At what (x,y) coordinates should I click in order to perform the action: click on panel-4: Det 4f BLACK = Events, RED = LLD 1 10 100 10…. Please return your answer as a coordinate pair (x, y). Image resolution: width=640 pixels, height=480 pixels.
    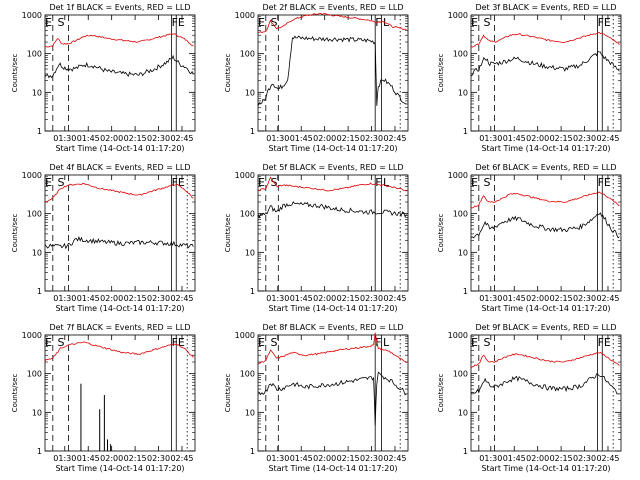
    Looking at the image, I should click on (103, 238).